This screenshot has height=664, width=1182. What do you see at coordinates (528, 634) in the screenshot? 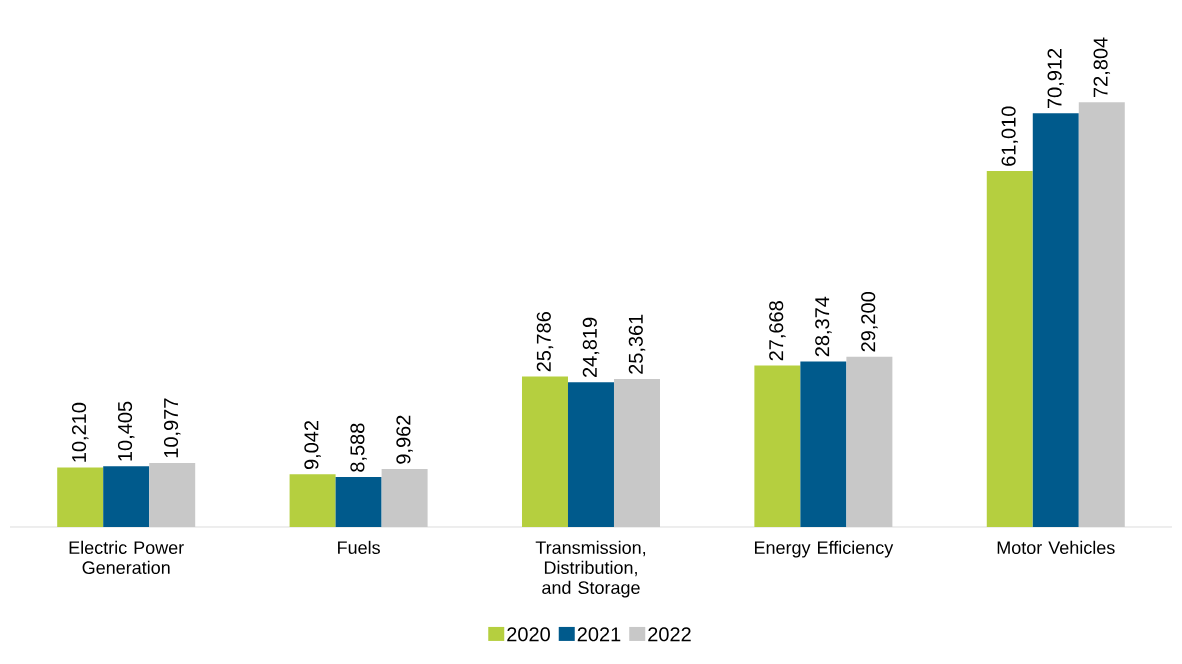
I see `legend-label: 2020` at bounding box center [528, 634].